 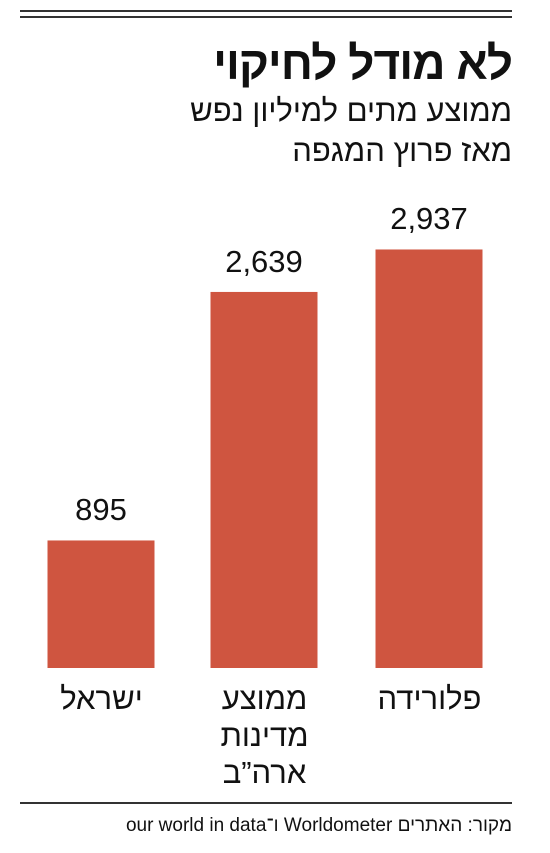 What do you see at coordinates (101, 698) in the screenshot?
I see `x-tick-label: ישראל` at bounding box center [101, 698].